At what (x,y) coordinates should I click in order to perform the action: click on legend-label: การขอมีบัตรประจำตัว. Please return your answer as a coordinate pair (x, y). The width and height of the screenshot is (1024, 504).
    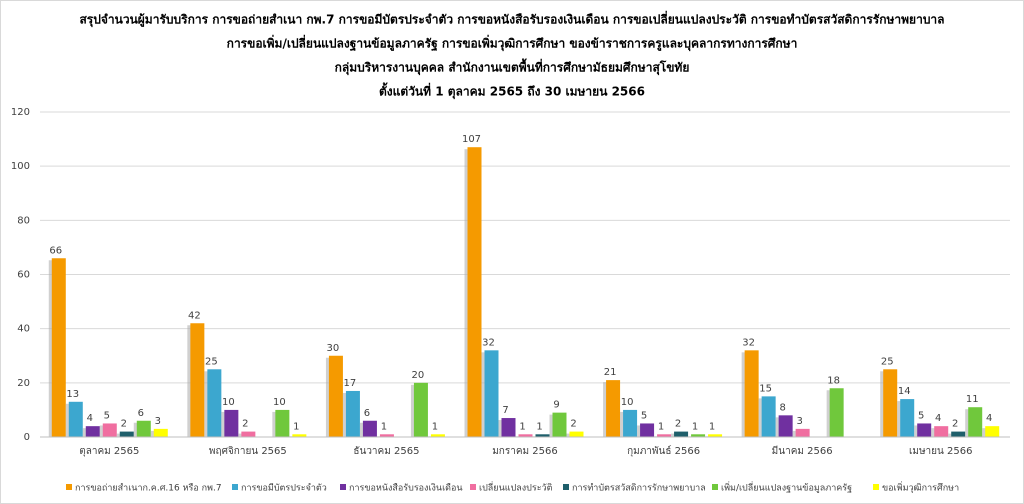
    Looking at the image, I should click on (284, 488).